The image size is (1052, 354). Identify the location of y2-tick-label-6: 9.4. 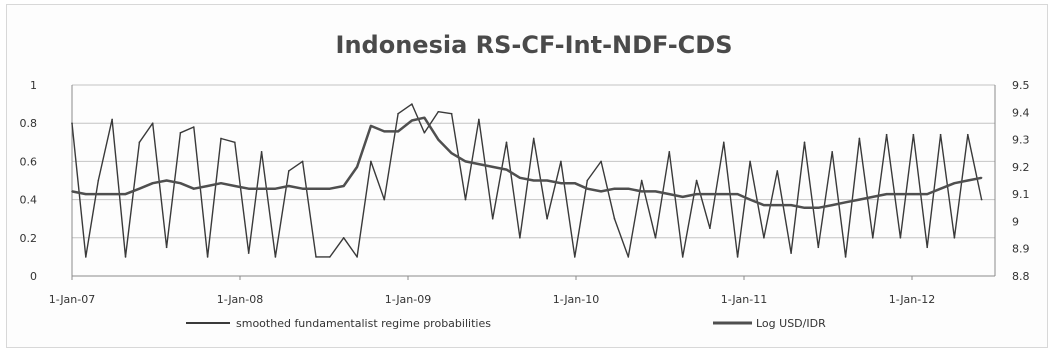
(1021, 112).